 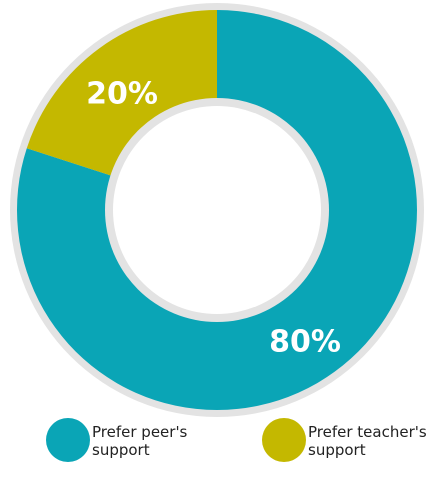 I want to click on slice, so click(x=121, y=93).